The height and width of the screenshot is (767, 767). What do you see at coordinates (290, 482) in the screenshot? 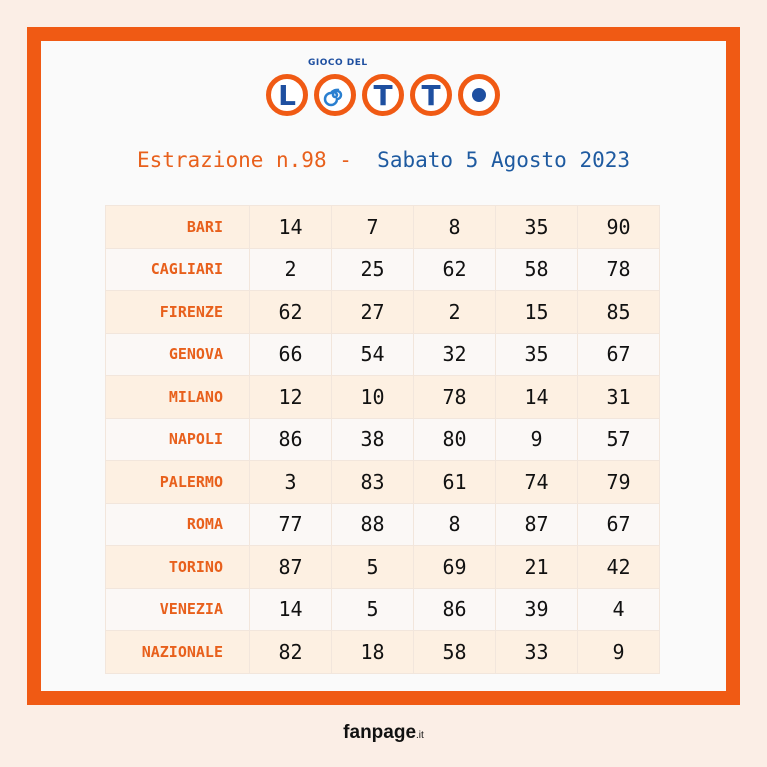
I see `drawn-number: 3` at bounding box center [290, 482].